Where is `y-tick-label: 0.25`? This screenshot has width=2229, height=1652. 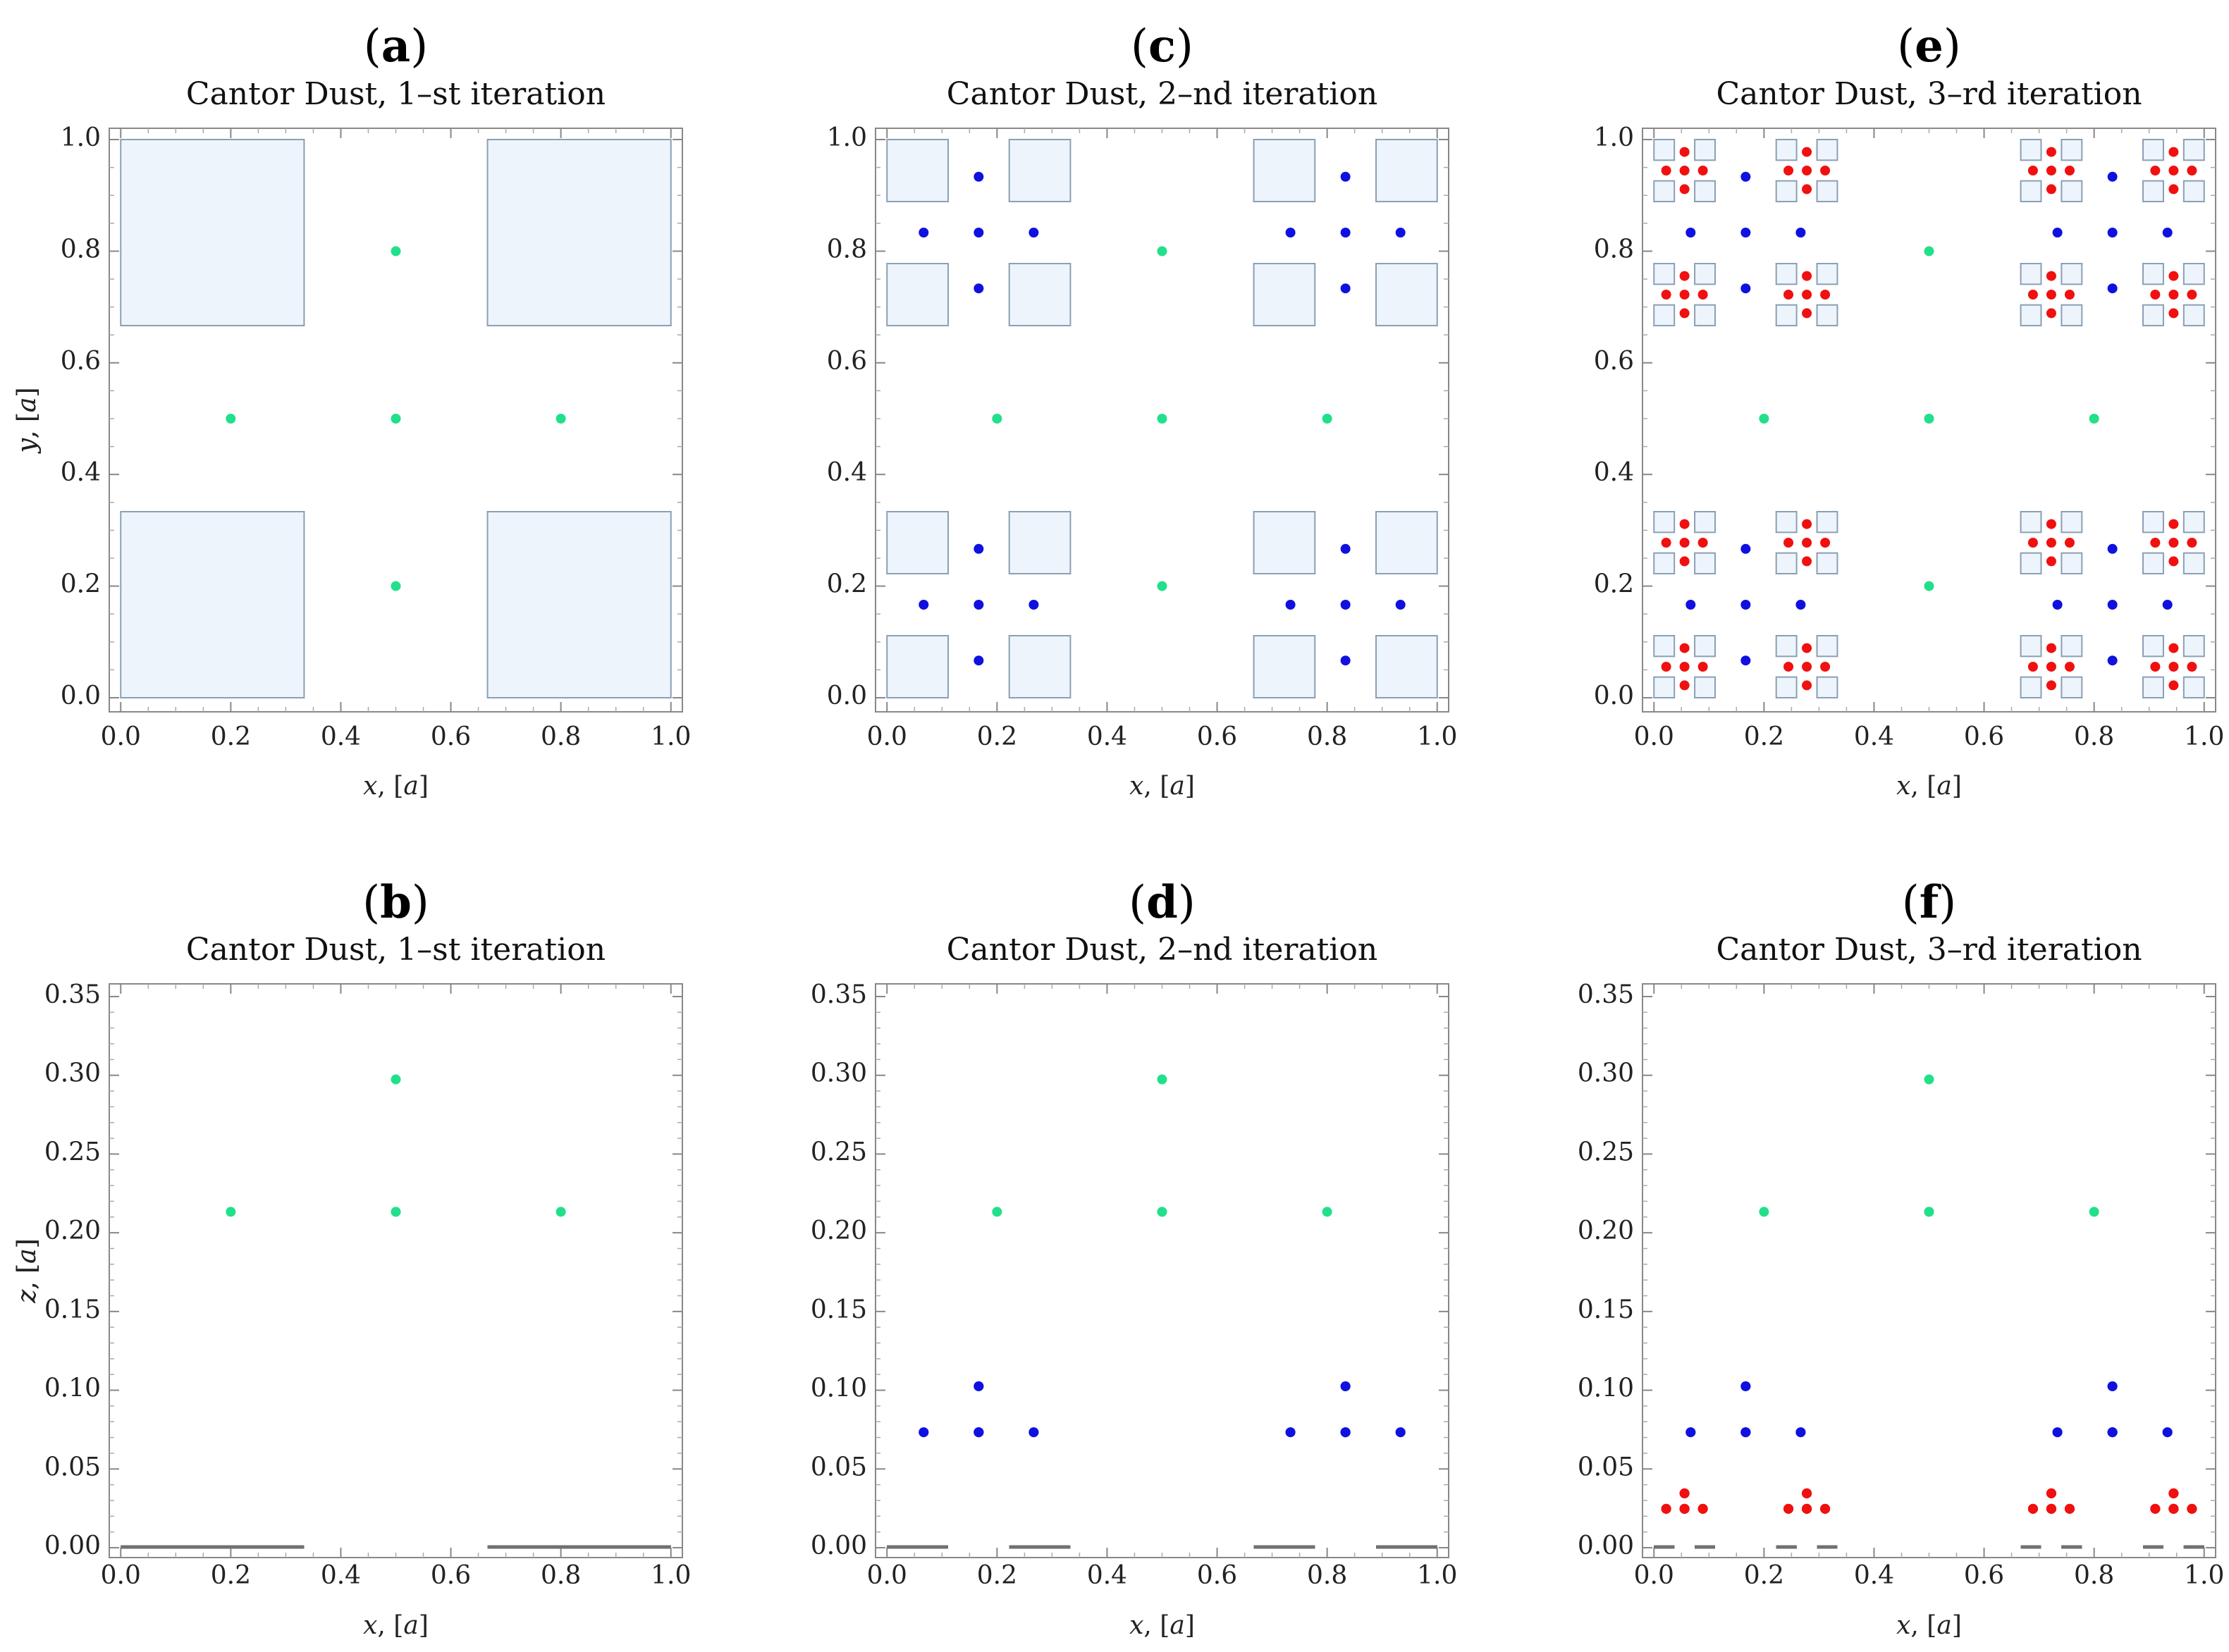 y-tick-label: 0.25 is located at coordinates (839, 1152).